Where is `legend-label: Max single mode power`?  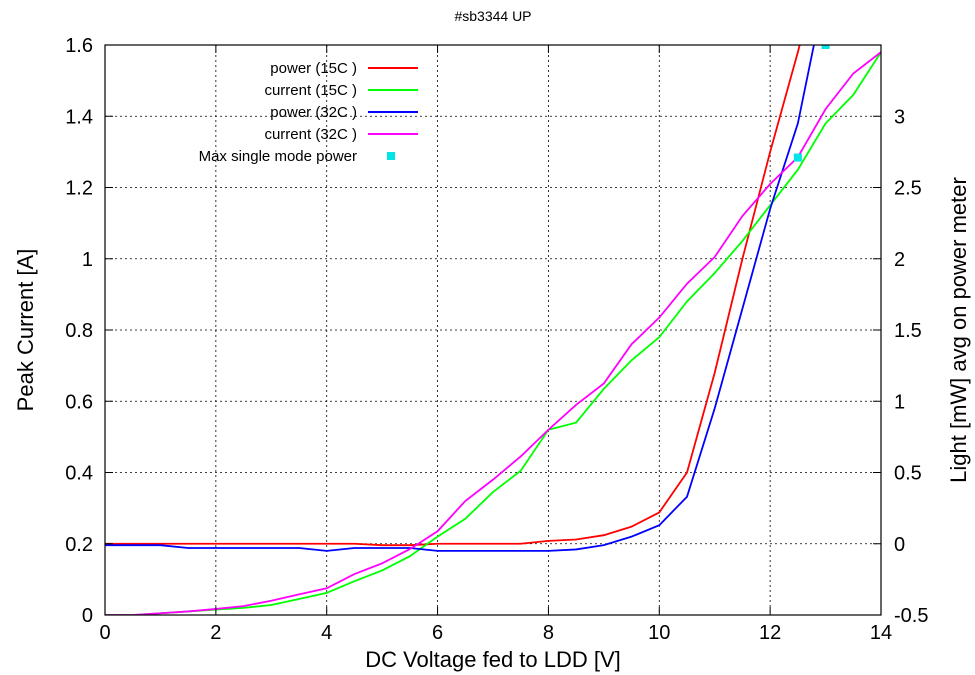
legend-label: Max single mode power is located at coordinates (278, 156).